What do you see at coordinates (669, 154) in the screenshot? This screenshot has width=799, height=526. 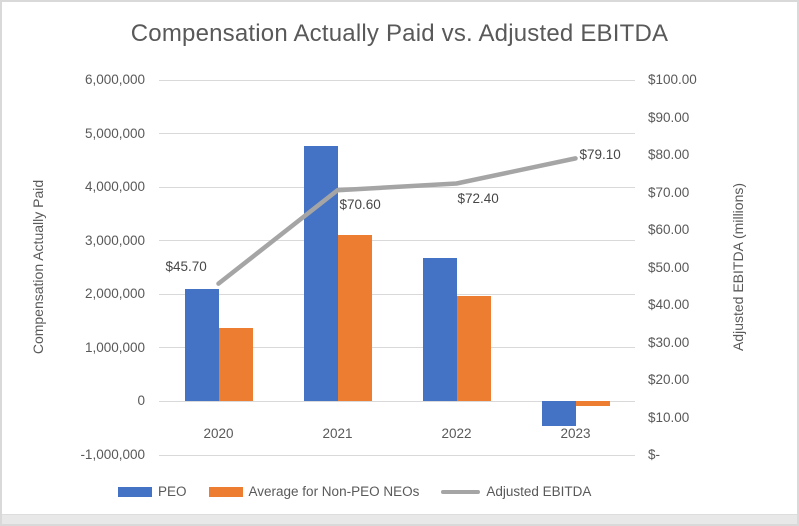 I see `right-axis-tick-label: $80.00` at bounding box center [669, 154].